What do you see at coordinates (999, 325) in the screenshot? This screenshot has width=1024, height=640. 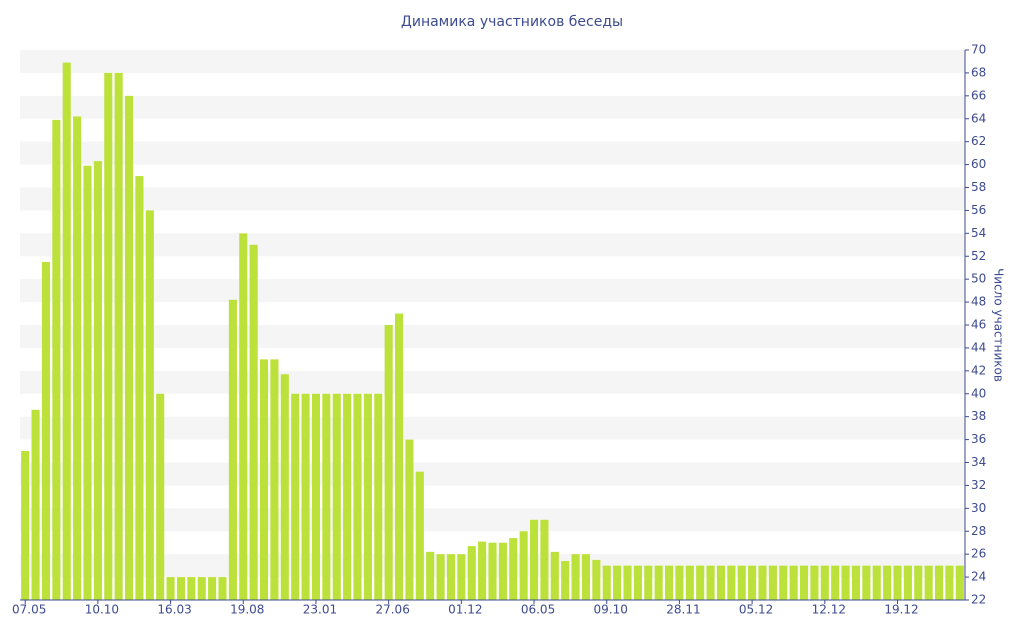 I see `y-axis-label: Число участников` at bounding box center [999, 325].